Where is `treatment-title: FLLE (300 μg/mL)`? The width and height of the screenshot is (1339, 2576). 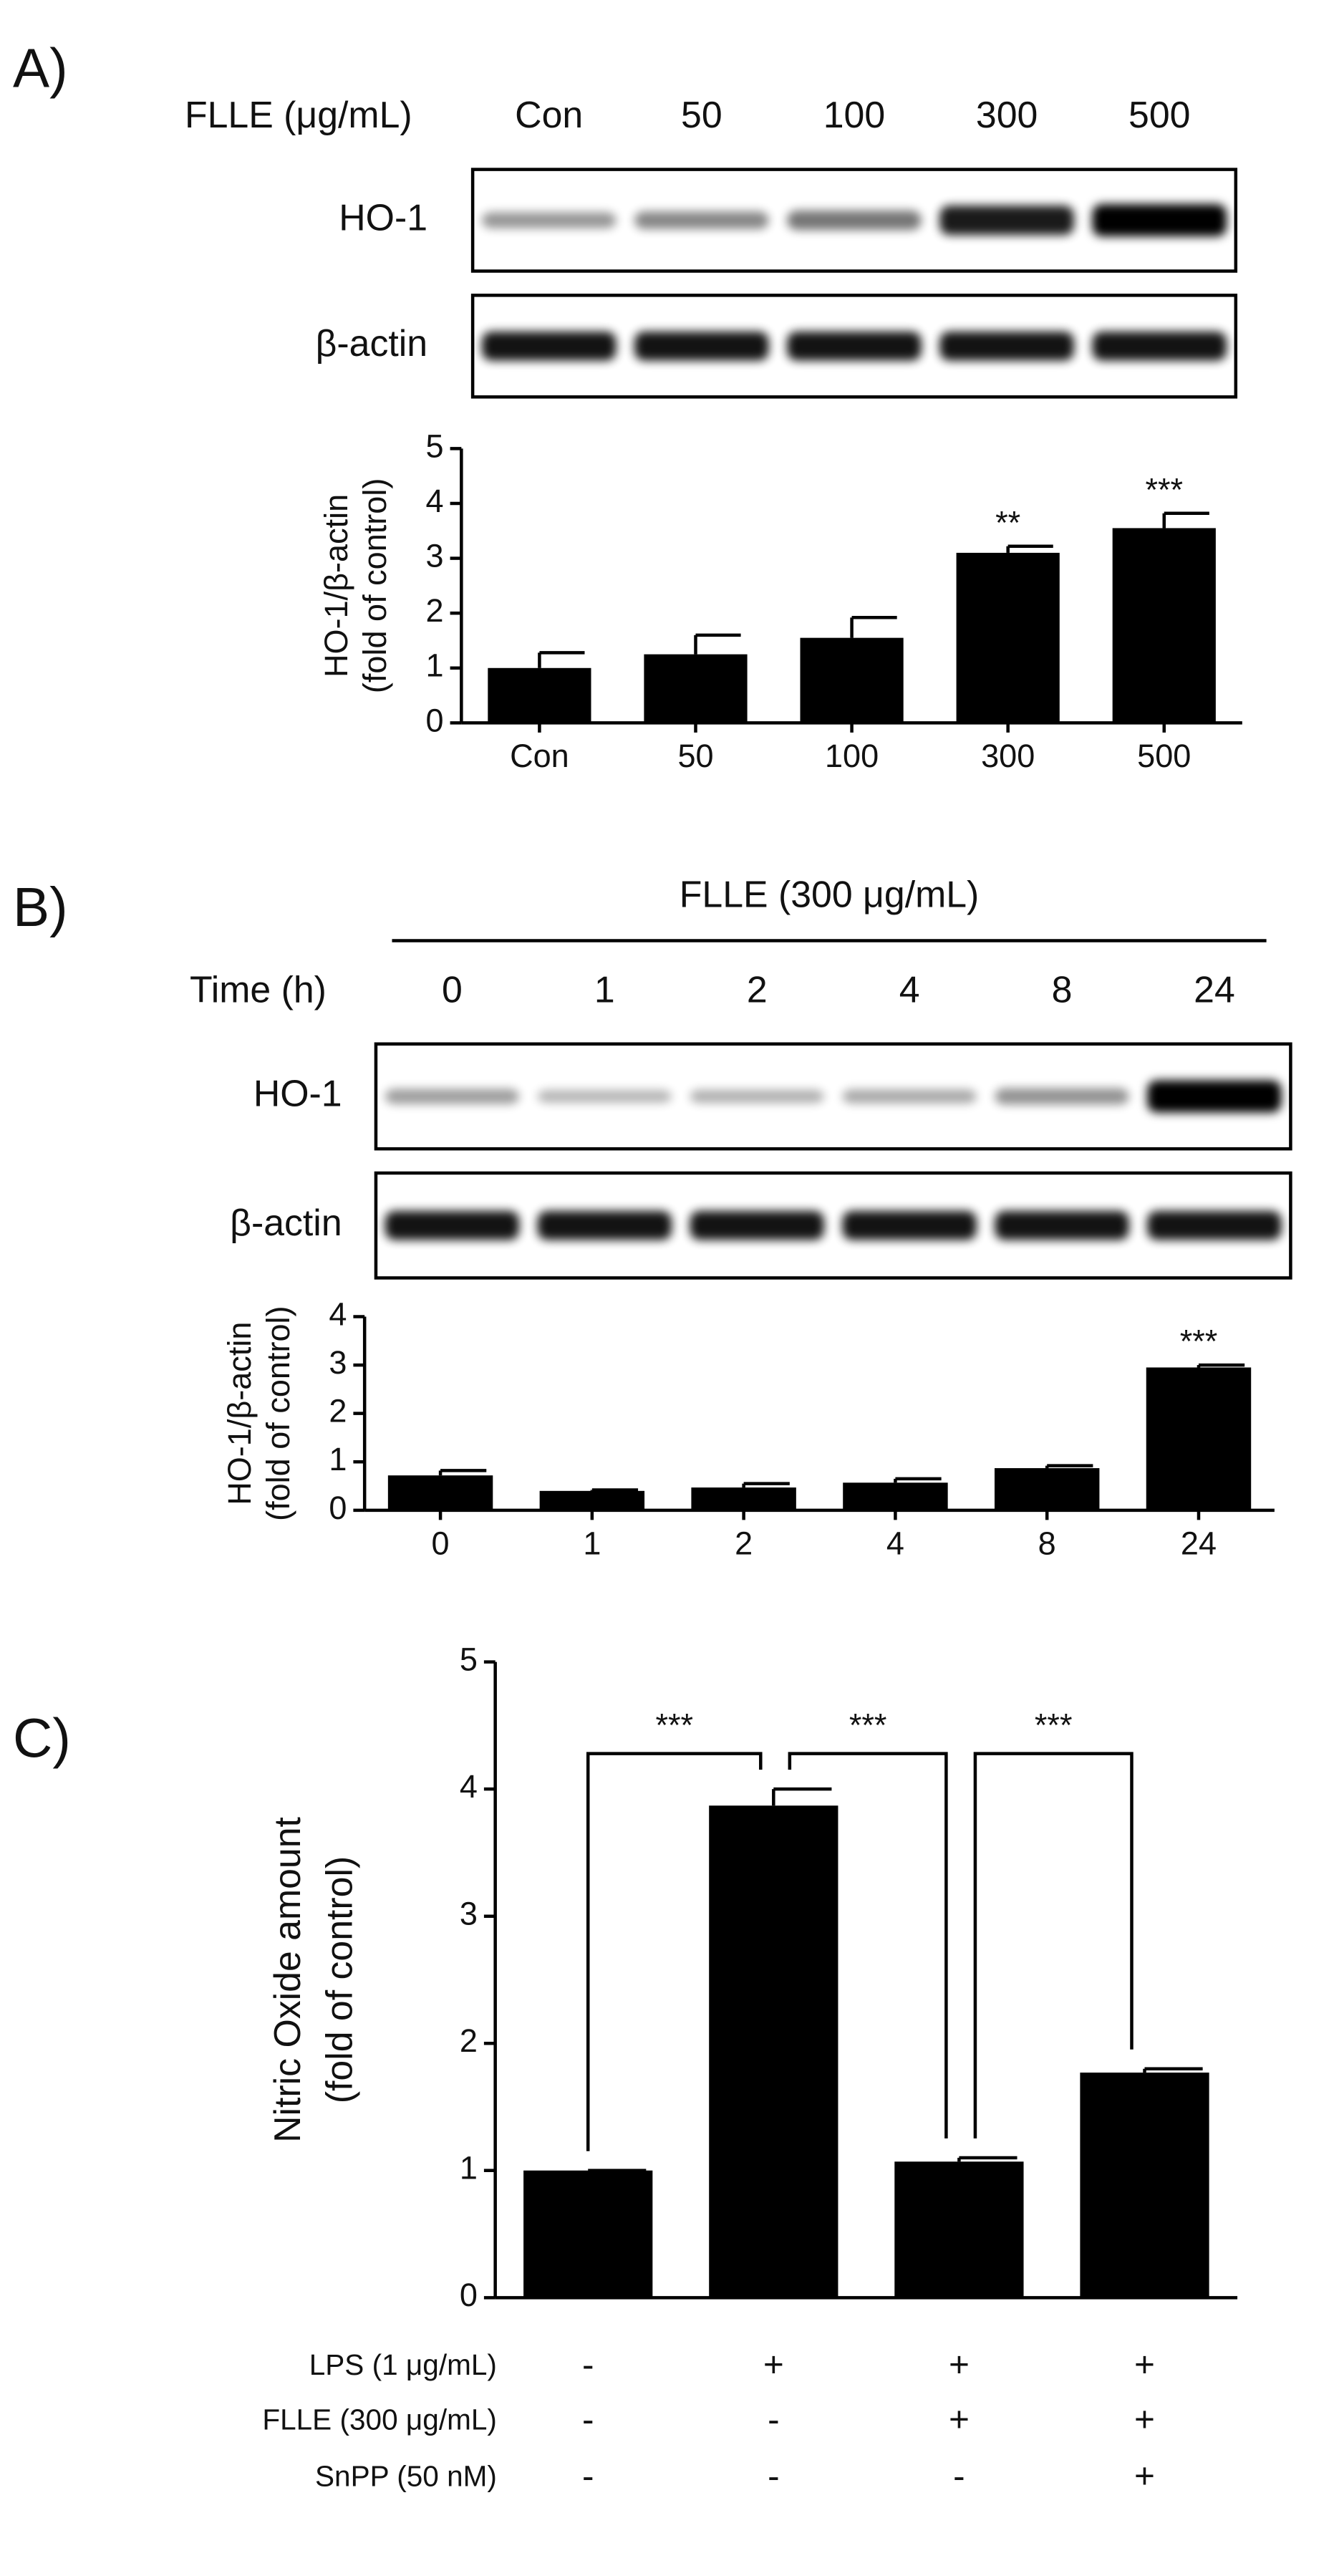 treatment-title: FLLE (300 μg/mL) is located at coordinates (830, 894).